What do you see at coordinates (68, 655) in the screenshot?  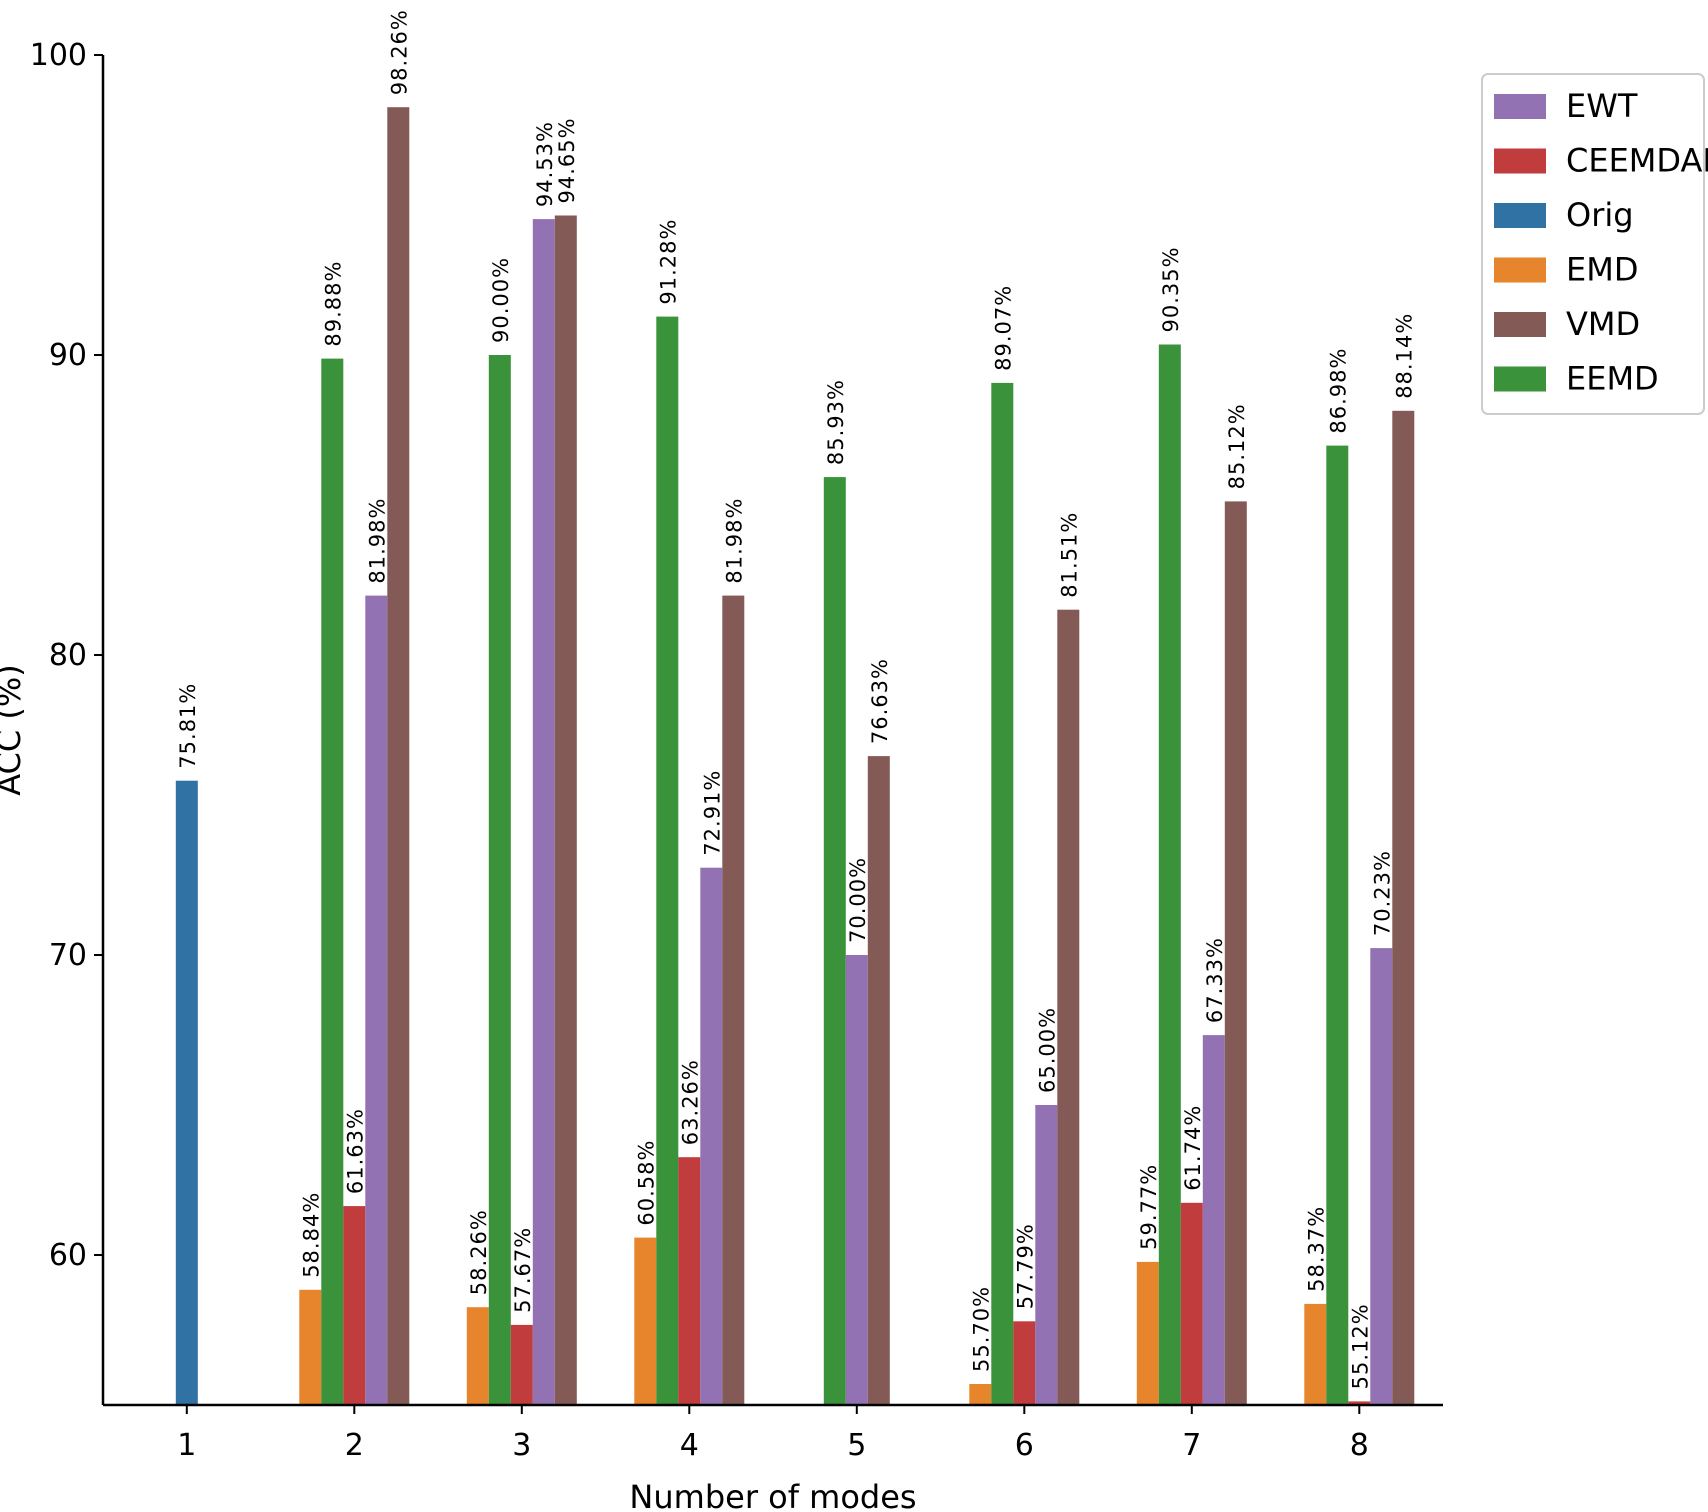 I see `y-tick-label-80: 80` at bounding box center [68, 655].